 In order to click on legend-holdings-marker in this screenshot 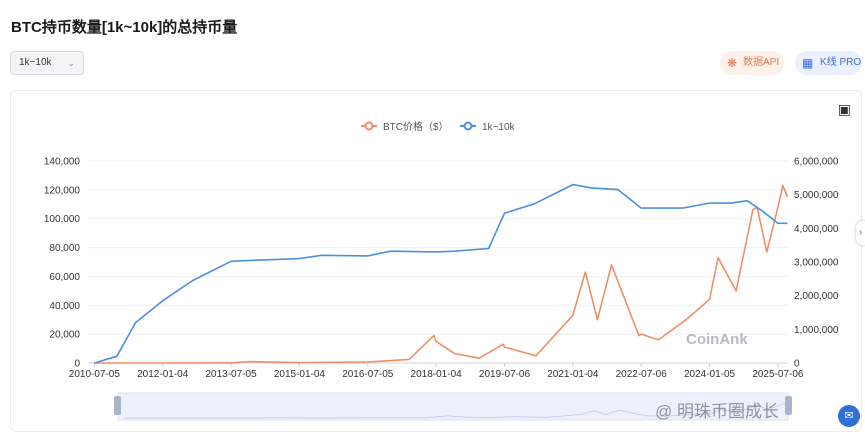, I will do `click(468, 126)`.